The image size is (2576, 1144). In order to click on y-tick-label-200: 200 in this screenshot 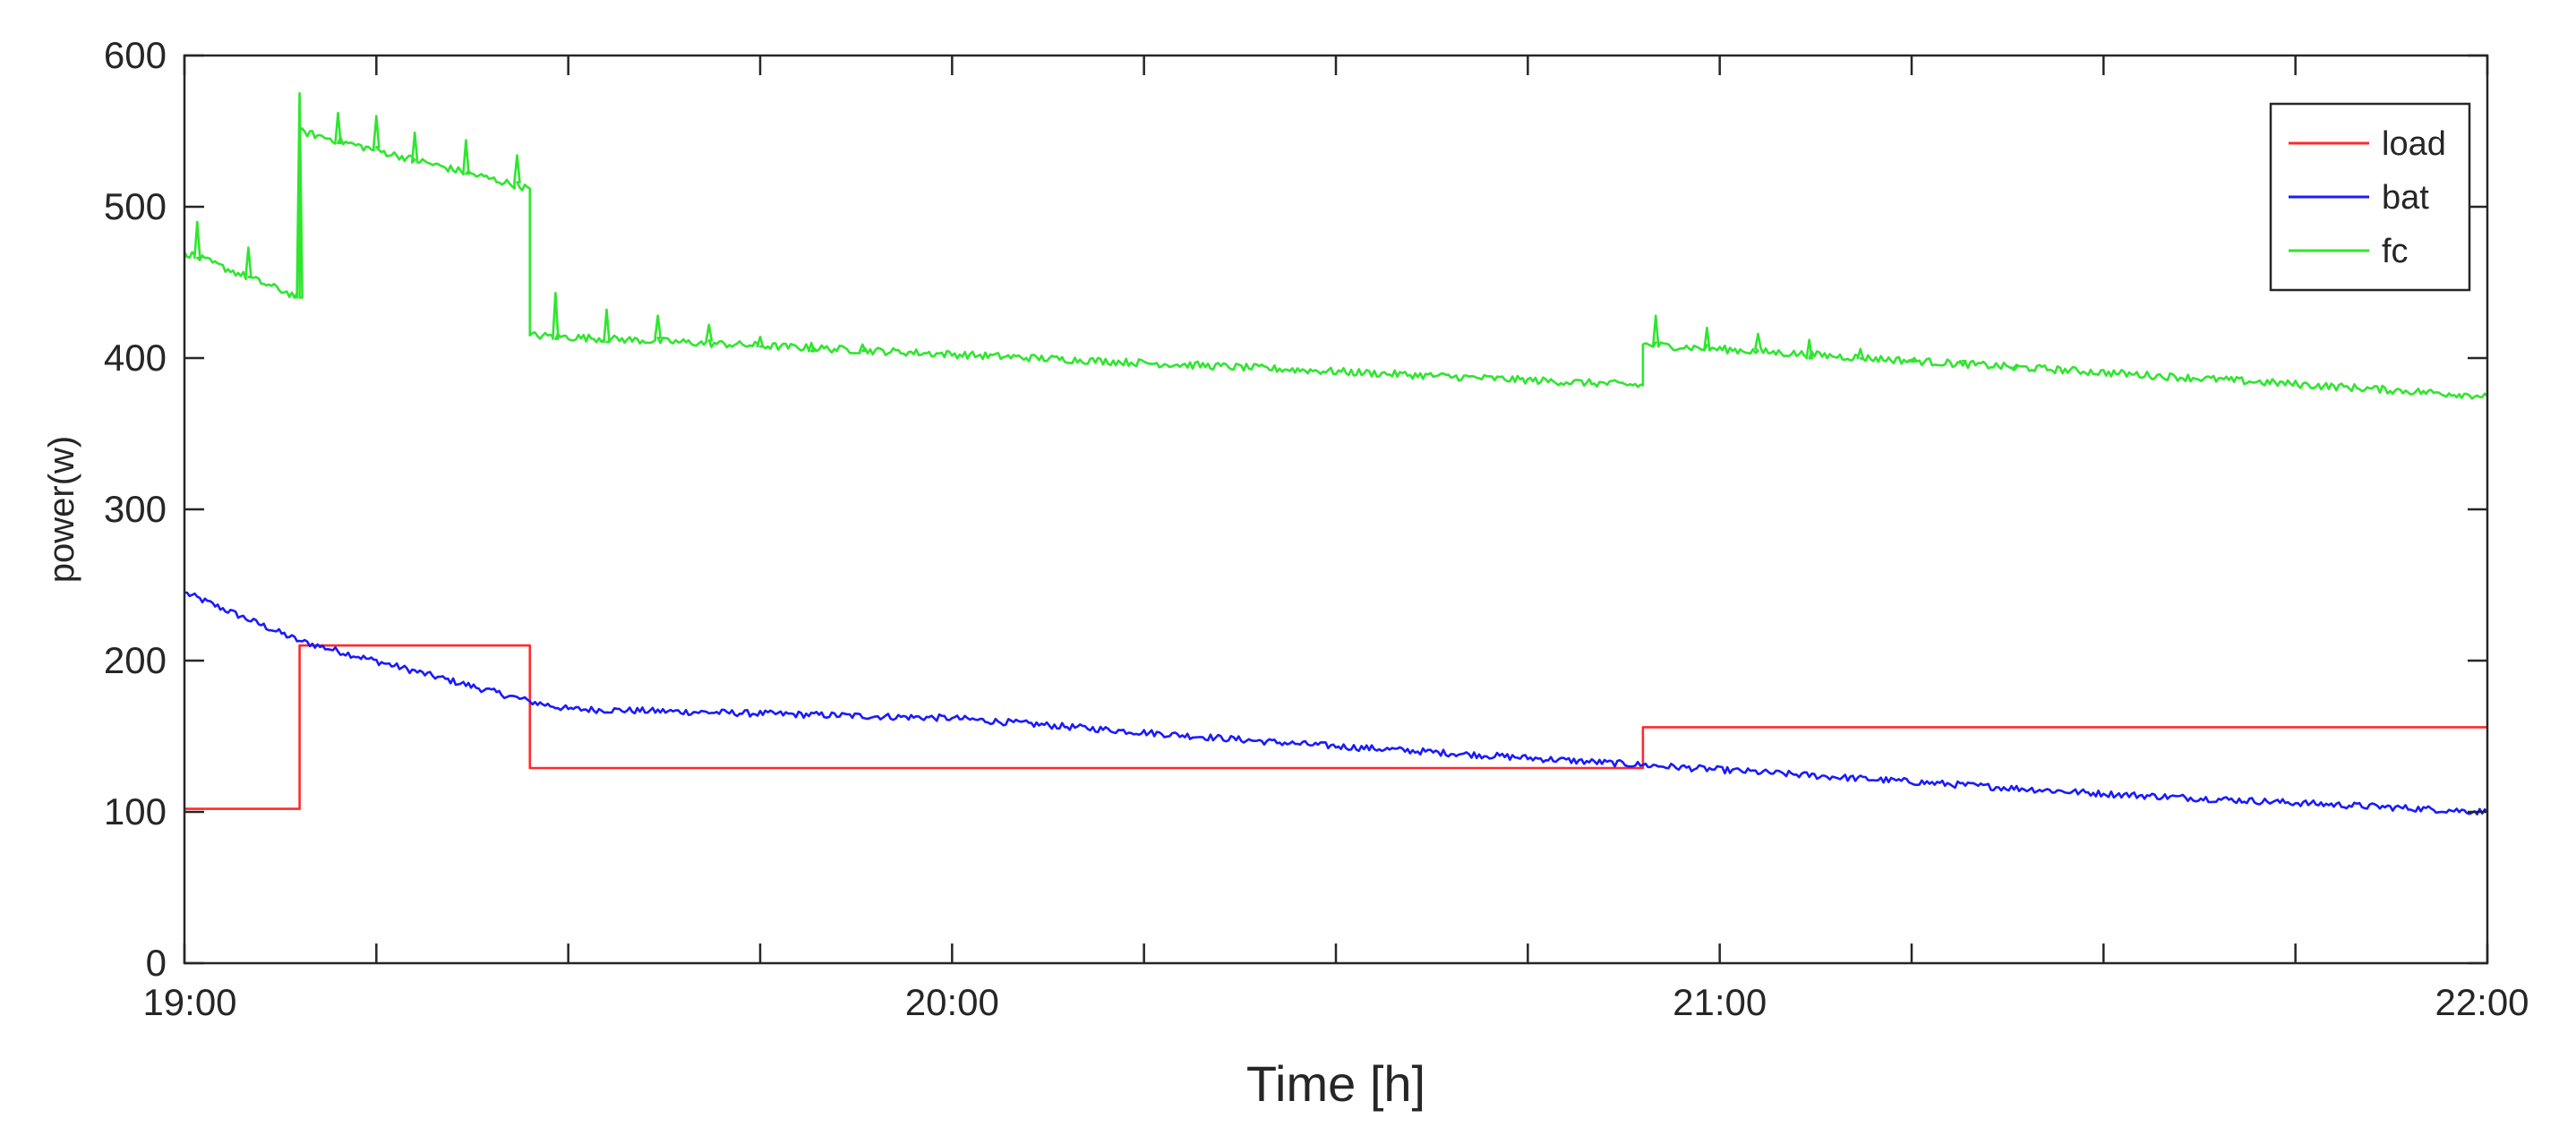, I will do `click(136, 660)`.